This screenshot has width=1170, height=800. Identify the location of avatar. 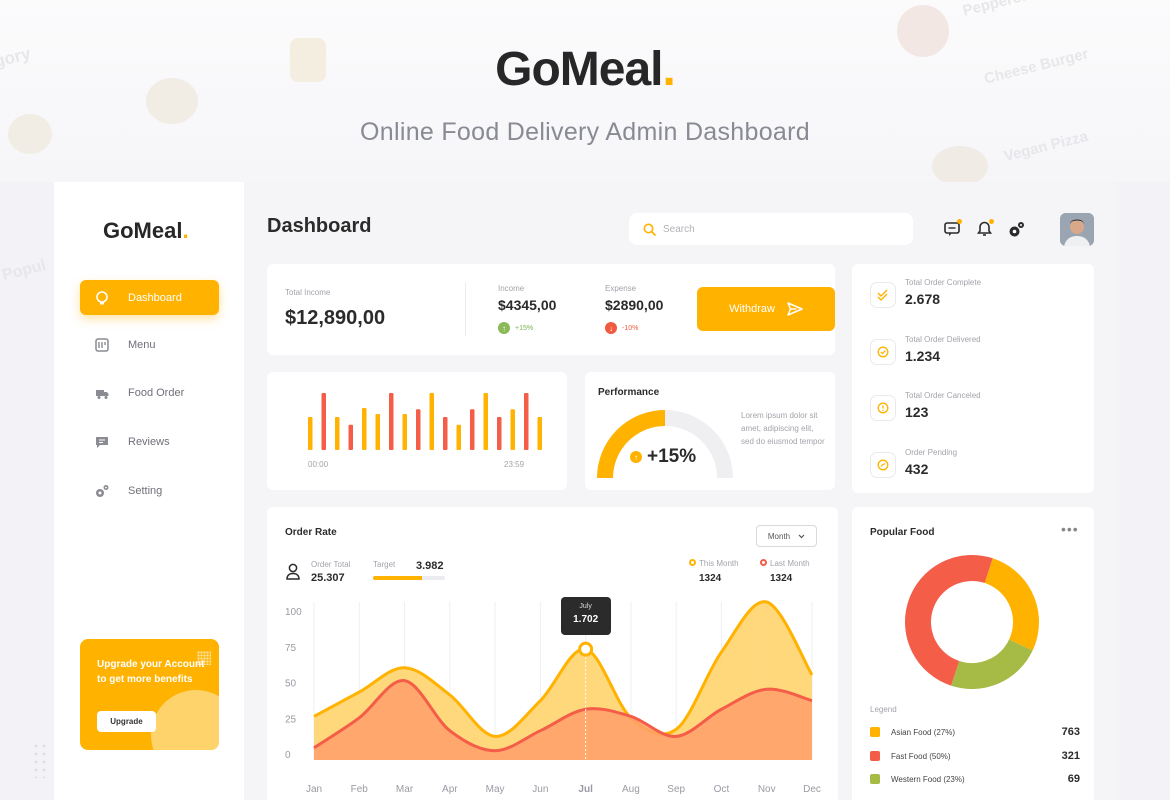
(1077, 229).